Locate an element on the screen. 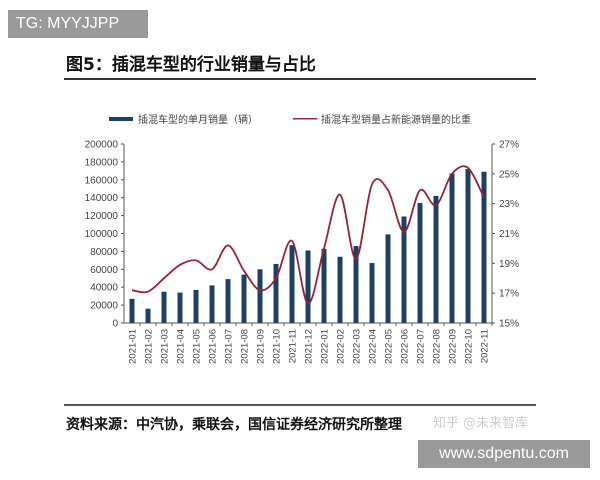 The width and height of the screenshot is (600, 480). left-tick-label: 180000 is located at coordinates (102, 162).